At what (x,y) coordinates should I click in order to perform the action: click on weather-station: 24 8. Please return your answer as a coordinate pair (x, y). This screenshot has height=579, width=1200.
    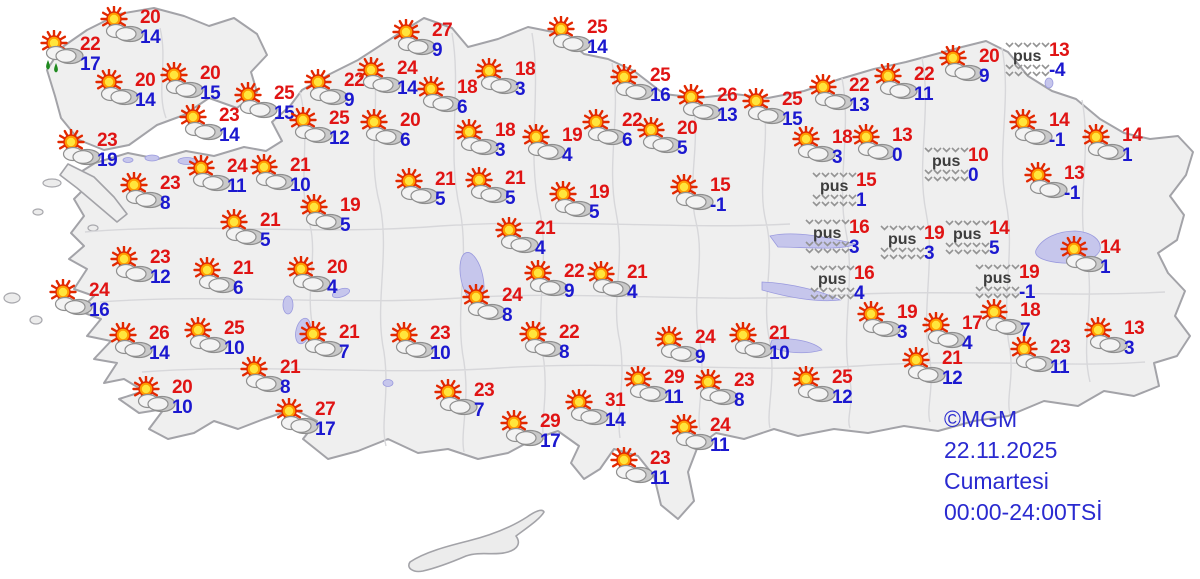
    Looking at the image, I should click on (492, 305).